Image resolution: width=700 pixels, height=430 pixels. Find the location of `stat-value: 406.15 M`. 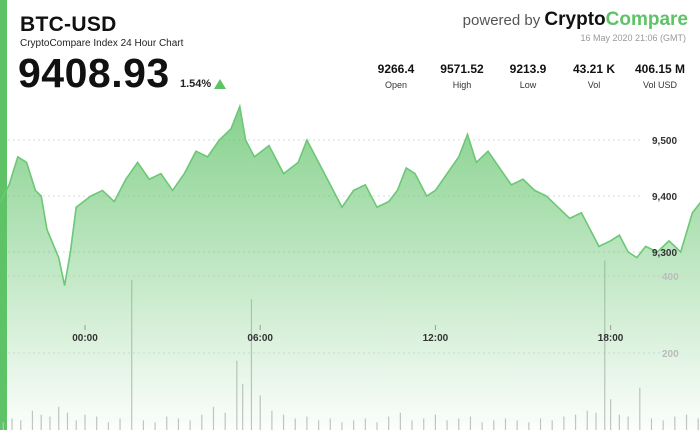

stat-value: 406.15 M is located at coordinates (660, 69).